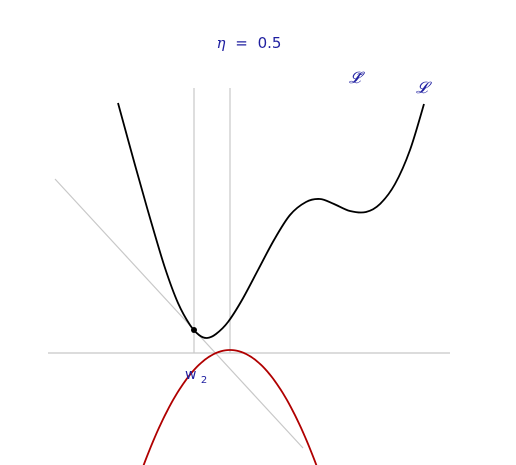 The image size is (516, 465). What do you see at coordinates (204, 380) in the screenshot?
I see `w2-subscript: 2` at bounding box center [204, 380].